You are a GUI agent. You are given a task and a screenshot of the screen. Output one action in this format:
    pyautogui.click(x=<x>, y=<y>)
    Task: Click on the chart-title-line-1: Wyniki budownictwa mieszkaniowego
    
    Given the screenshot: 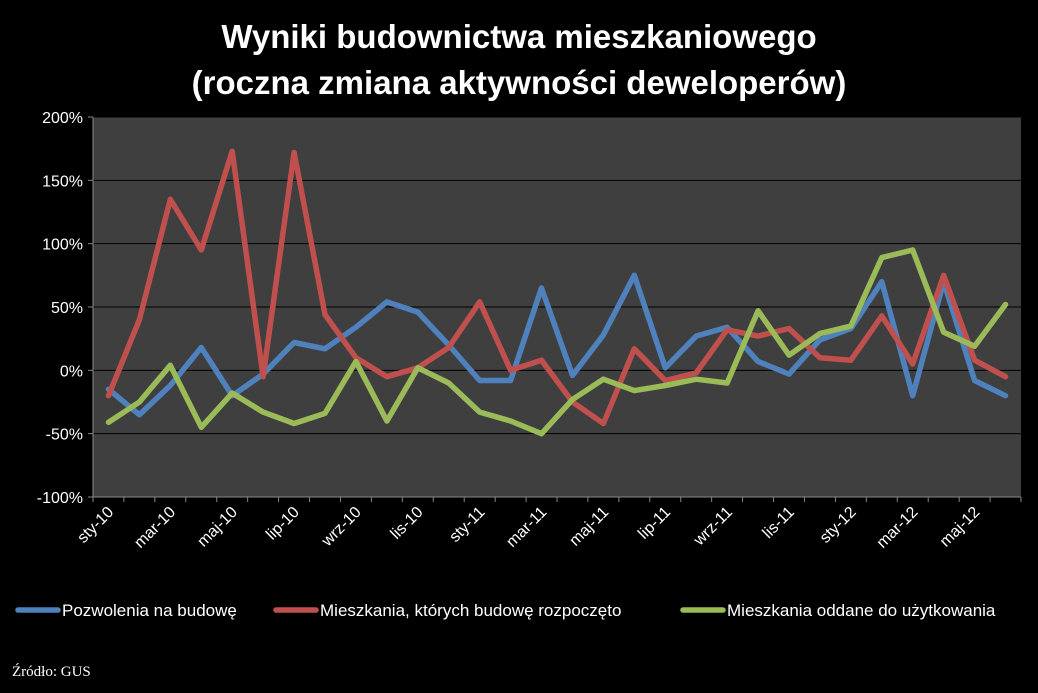 What is the action you would take?
    pyautogui.click(x=519, y=36)
    